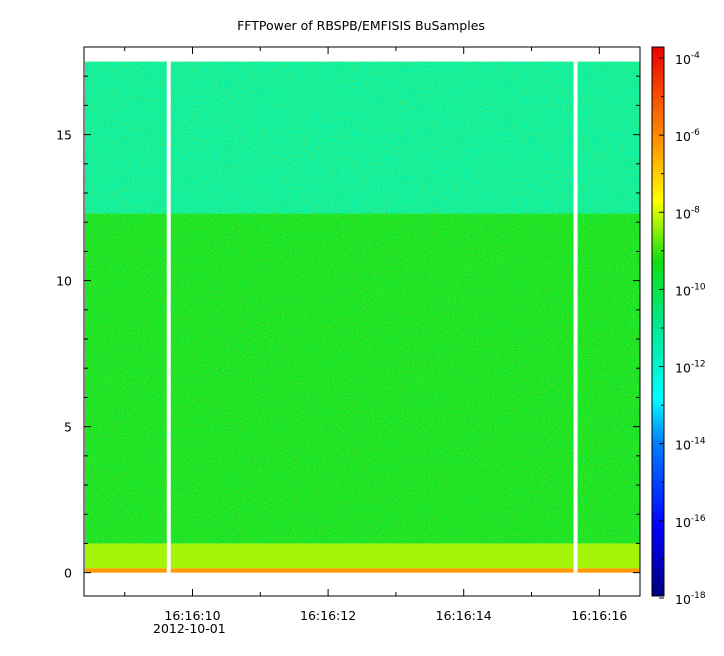  Describe the element at coordinates (64, 281) in the screenshot. I see `y-tick-label: 10` at that location.